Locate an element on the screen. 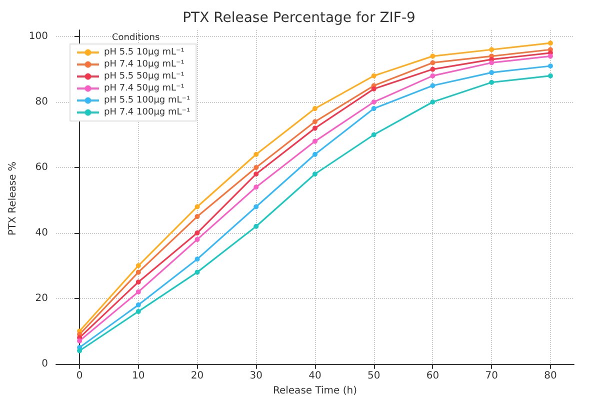 This screenshot has width=598, height=401. x-tick-label: 10 is located at coordinates (138, 376).